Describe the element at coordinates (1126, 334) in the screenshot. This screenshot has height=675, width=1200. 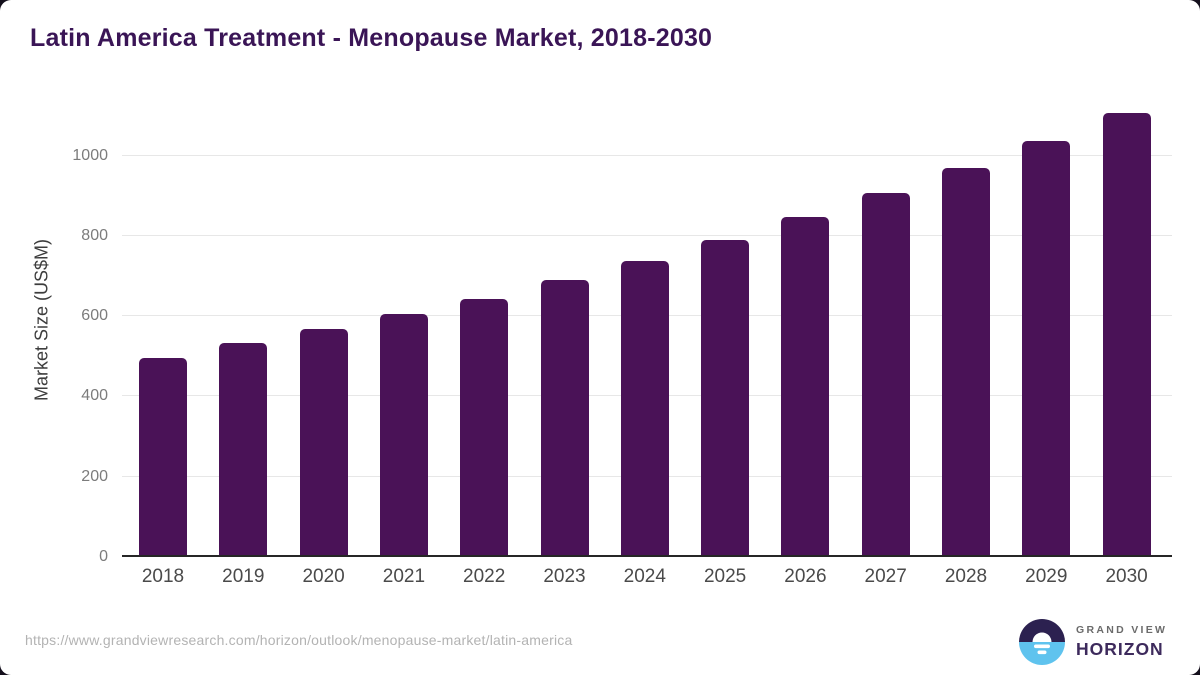
I see `bar-2030` at that location.